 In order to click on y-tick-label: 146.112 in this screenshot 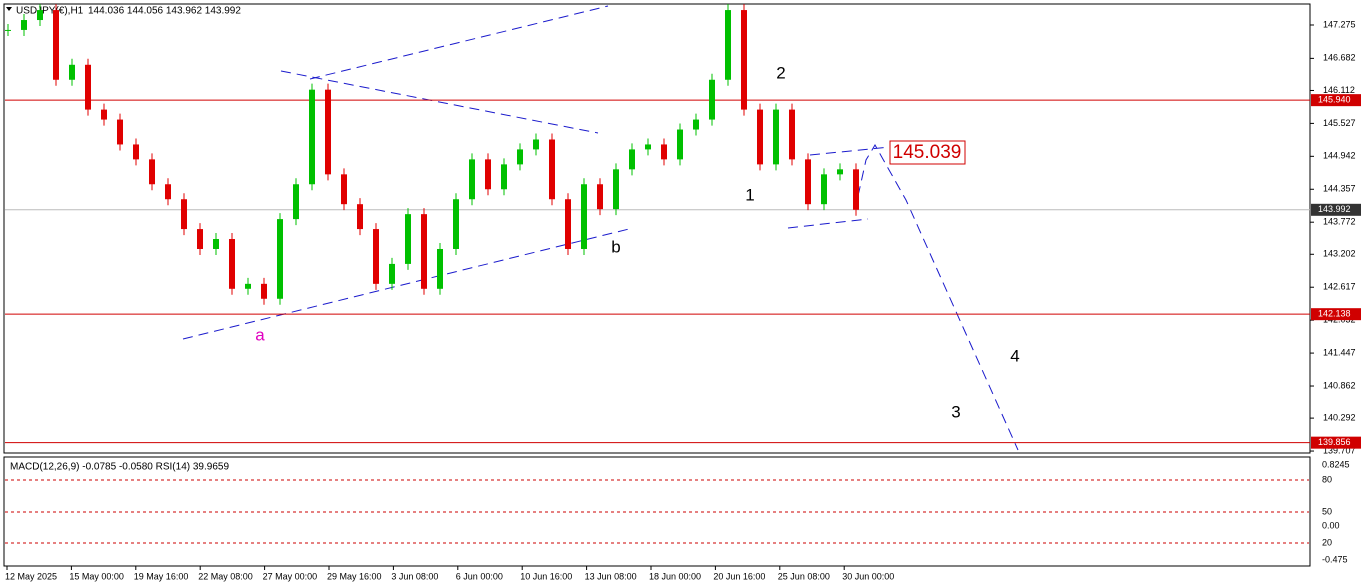, I will do `click(1339, 90)`.